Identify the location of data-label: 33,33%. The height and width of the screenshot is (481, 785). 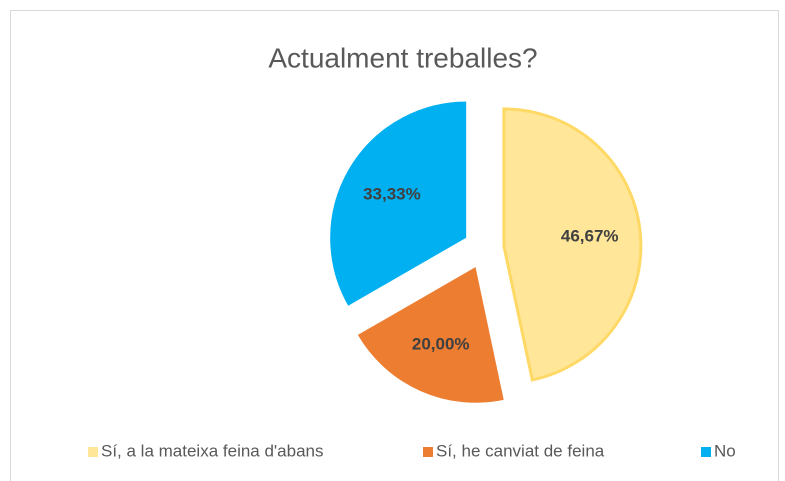
(392, 193).